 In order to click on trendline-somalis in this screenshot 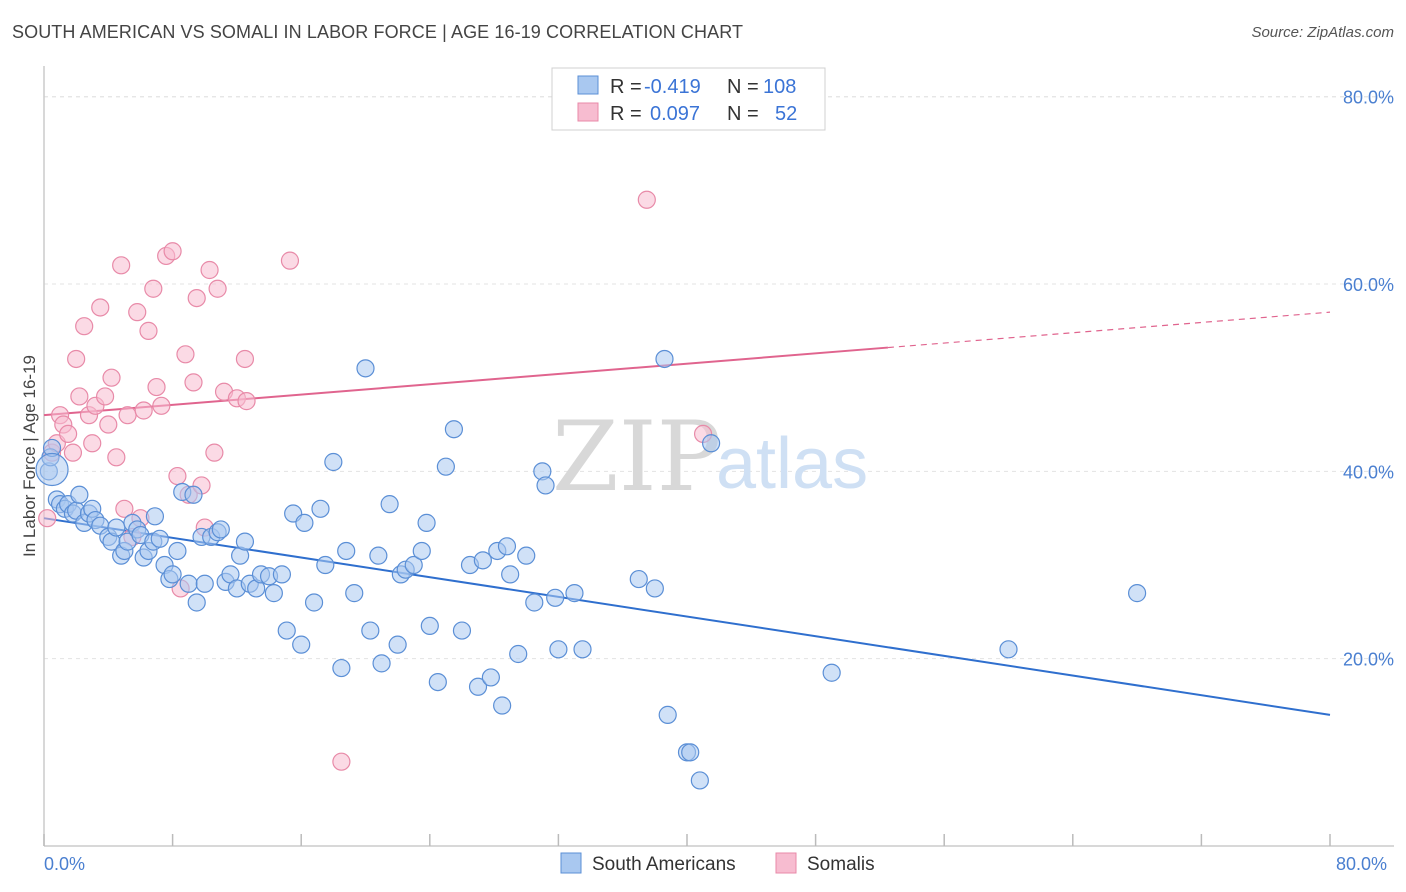, I will do `click(466, 381)`.